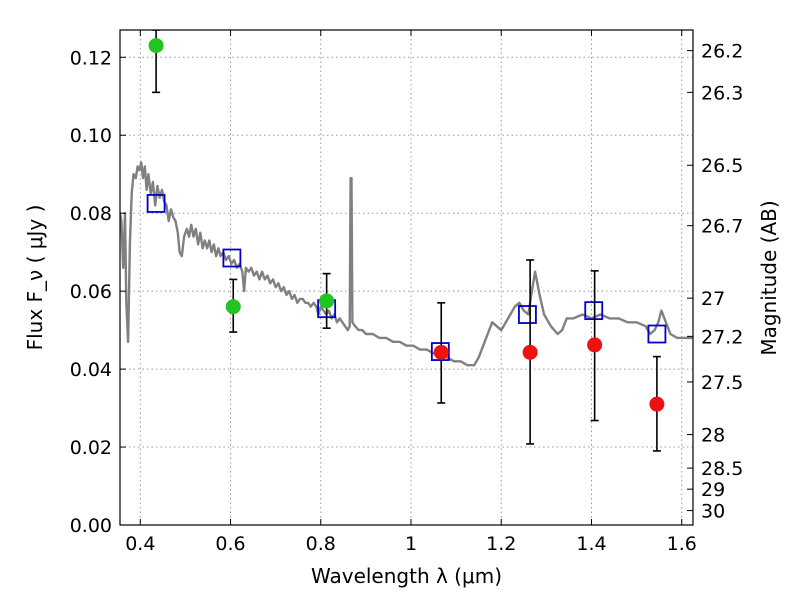  What do you see at coordinates (722, 93) in the screenshot?
I see `y2-tick-label: 26.3` at bounding box center [722, 93].